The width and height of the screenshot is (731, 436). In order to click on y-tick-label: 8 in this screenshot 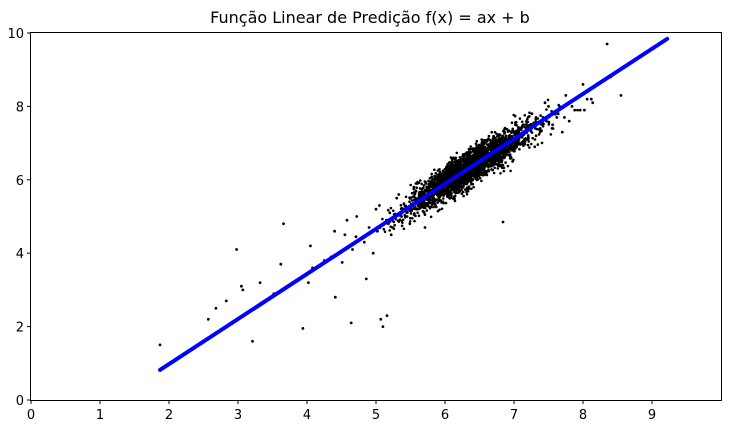, I will do `click(20, 107)`.